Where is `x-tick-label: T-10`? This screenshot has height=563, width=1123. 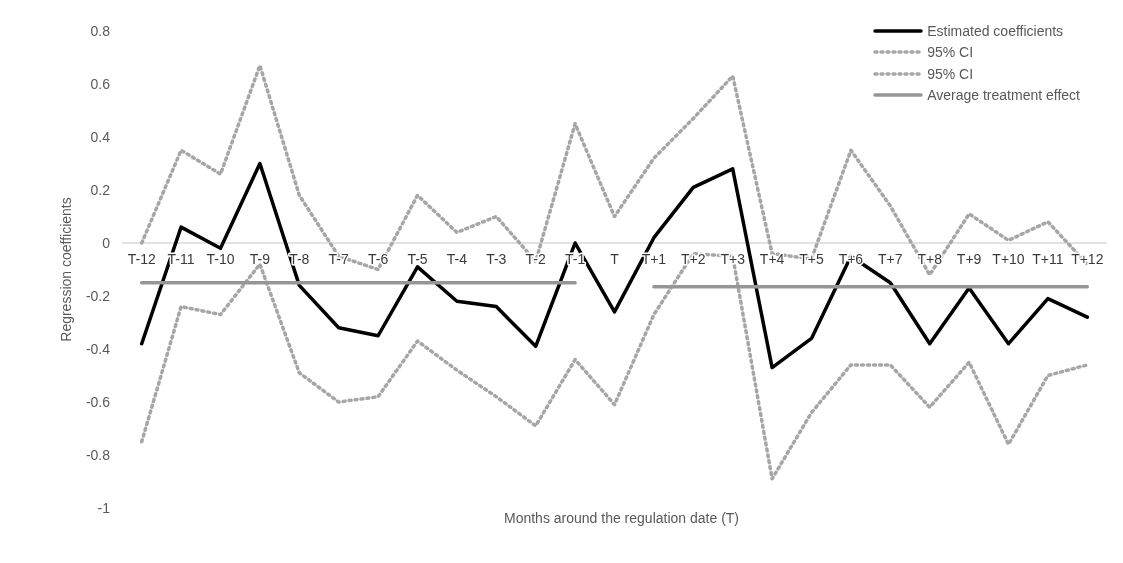 x-tick-label: T-10 is located at coordinates (220, 259).